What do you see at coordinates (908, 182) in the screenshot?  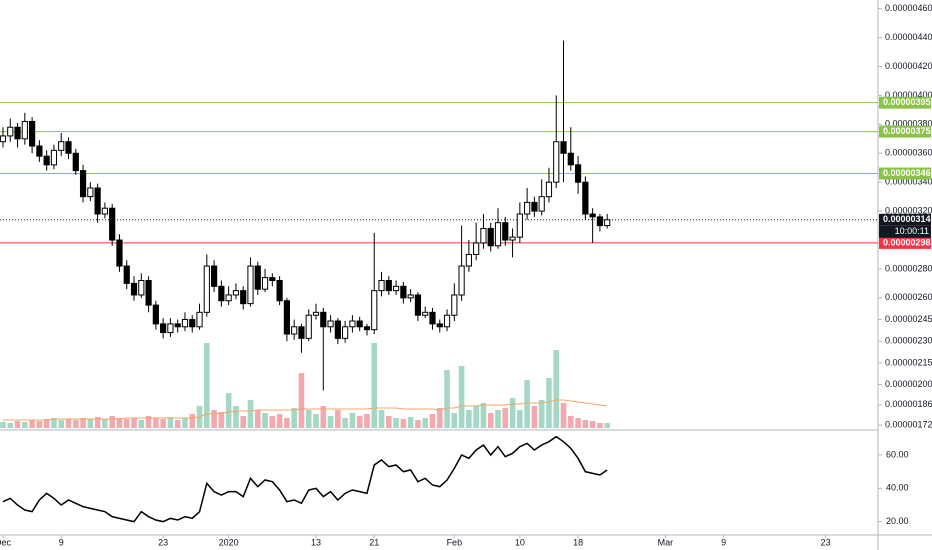 I see `y-tick-label: 0.00000340` at bounding box center [908, 182].